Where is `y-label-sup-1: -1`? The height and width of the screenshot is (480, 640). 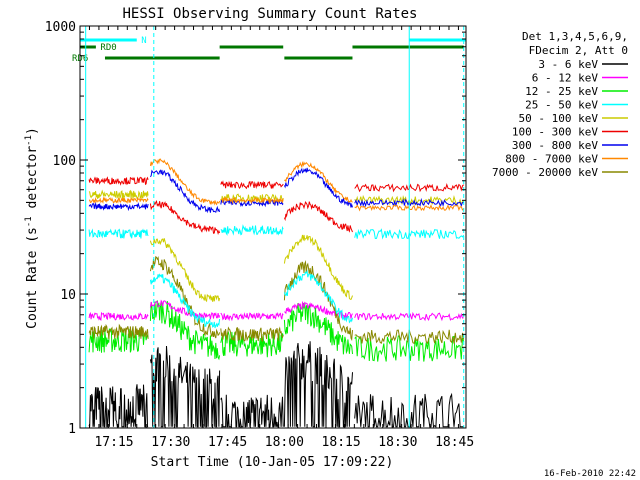
y-label-sup-1: -1 is located at coordinates (29, 221).